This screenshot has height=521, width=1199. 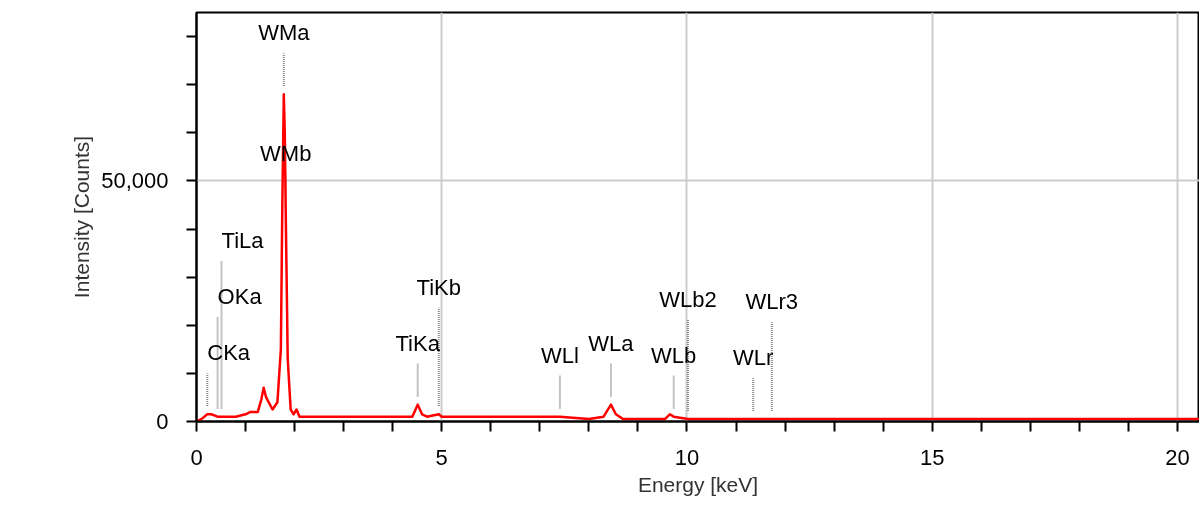 What do you see at coordinates (240, 297) in the screenshot?
I see `annotation: OKa` at bounding box center [240, 297].